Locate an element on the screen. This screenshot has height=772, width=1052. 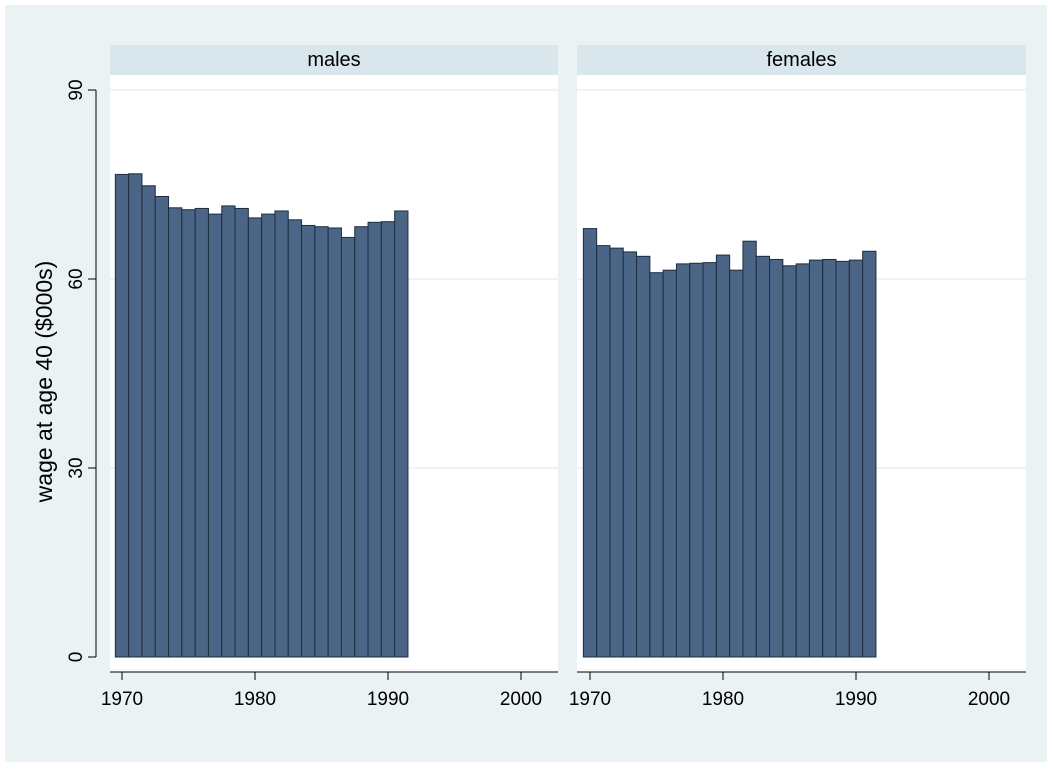
panel-title: males is located at coordinates (333, 60).